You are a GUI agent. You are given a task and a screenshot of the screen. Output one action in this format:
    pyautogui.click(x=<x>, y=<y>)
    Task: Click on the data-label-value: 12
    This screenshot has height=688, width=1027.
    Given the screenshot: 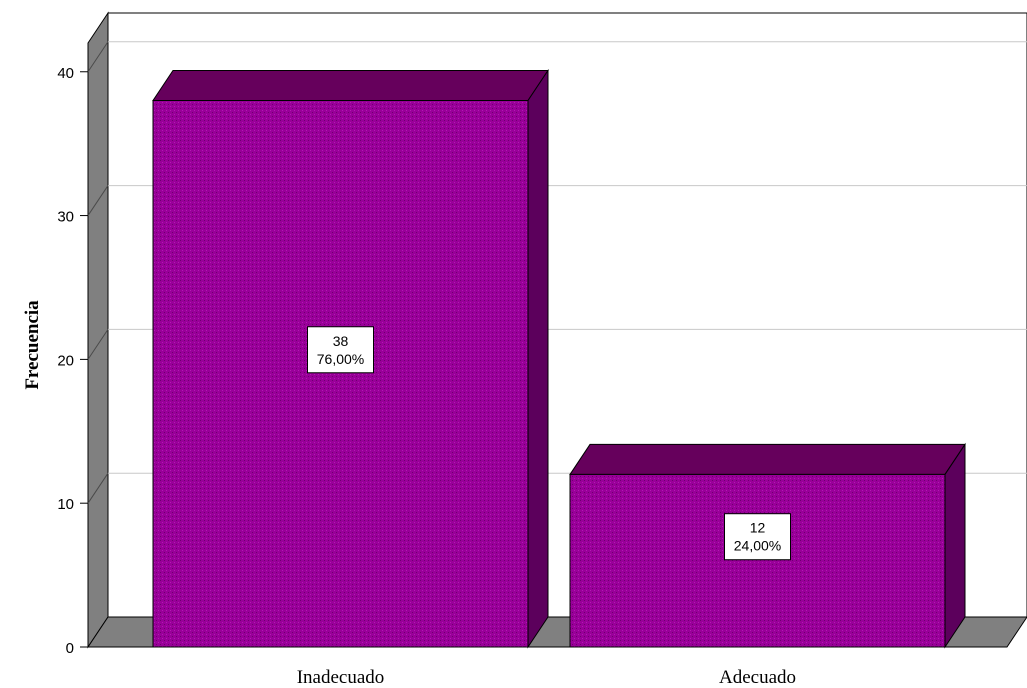 What is the action you would take?
    pyautogui.click(x=758, y=528)
    